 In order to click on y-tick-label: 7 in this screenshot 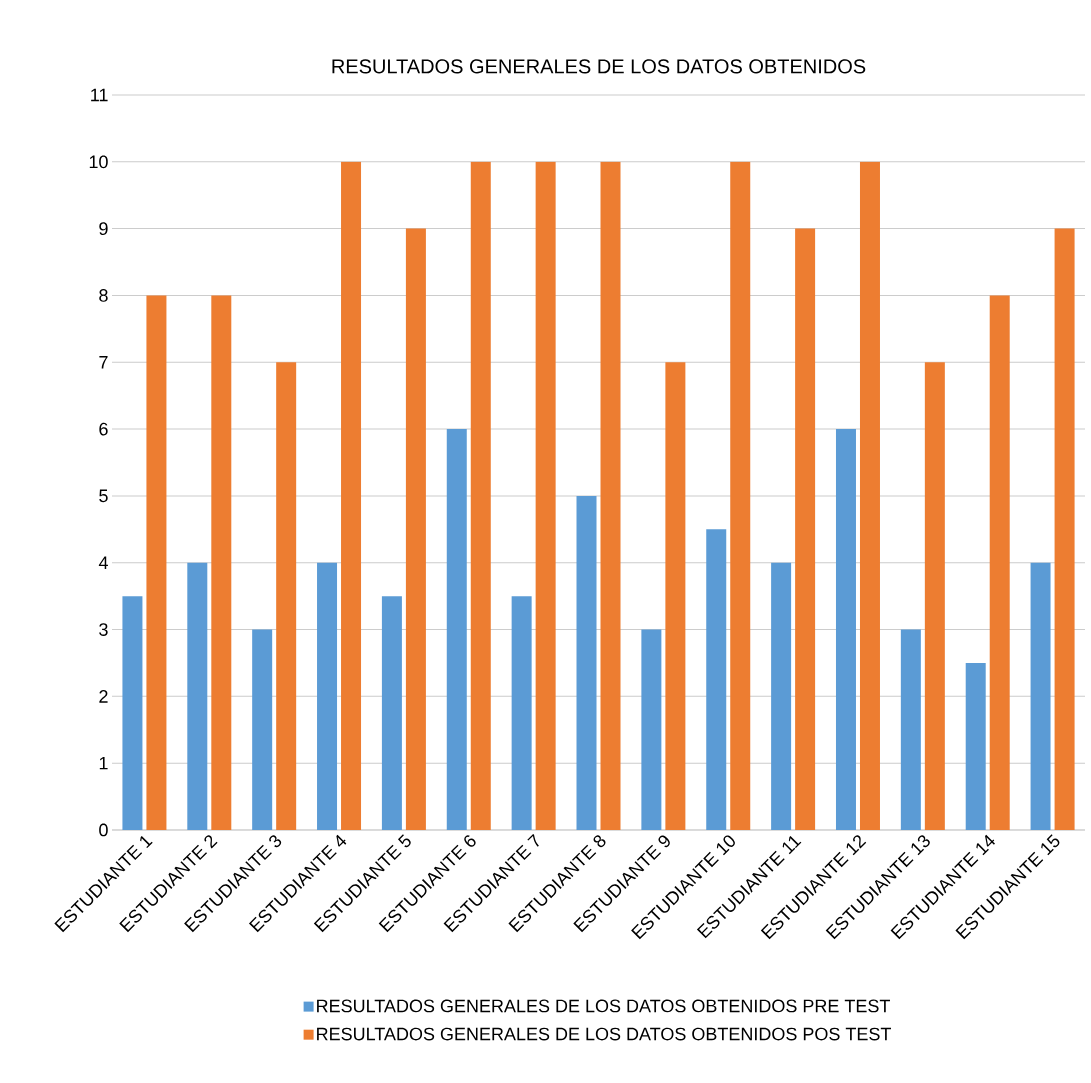, I will do `click(103, 362)`.